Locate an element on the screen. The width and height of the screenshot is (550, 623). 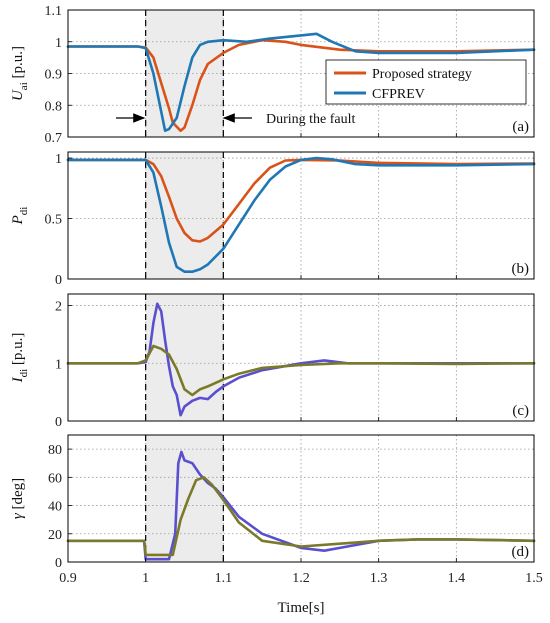
y-tick-label: 40 is located at coordinates (55, 507).